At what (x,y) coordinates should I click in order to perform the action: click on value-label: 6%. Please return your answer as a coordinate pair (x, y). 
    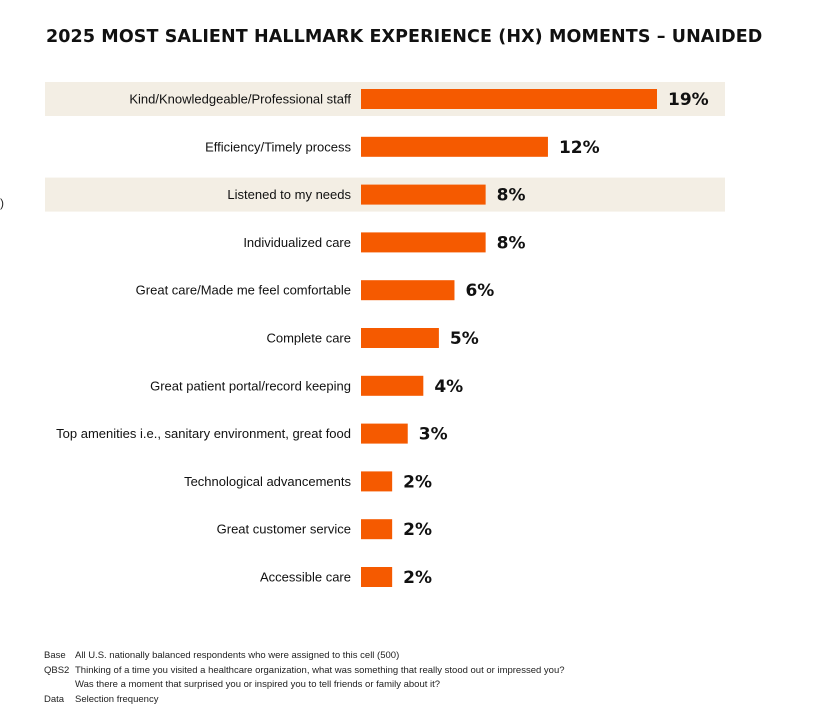
    Looking at the image, I should click on (479, 291).